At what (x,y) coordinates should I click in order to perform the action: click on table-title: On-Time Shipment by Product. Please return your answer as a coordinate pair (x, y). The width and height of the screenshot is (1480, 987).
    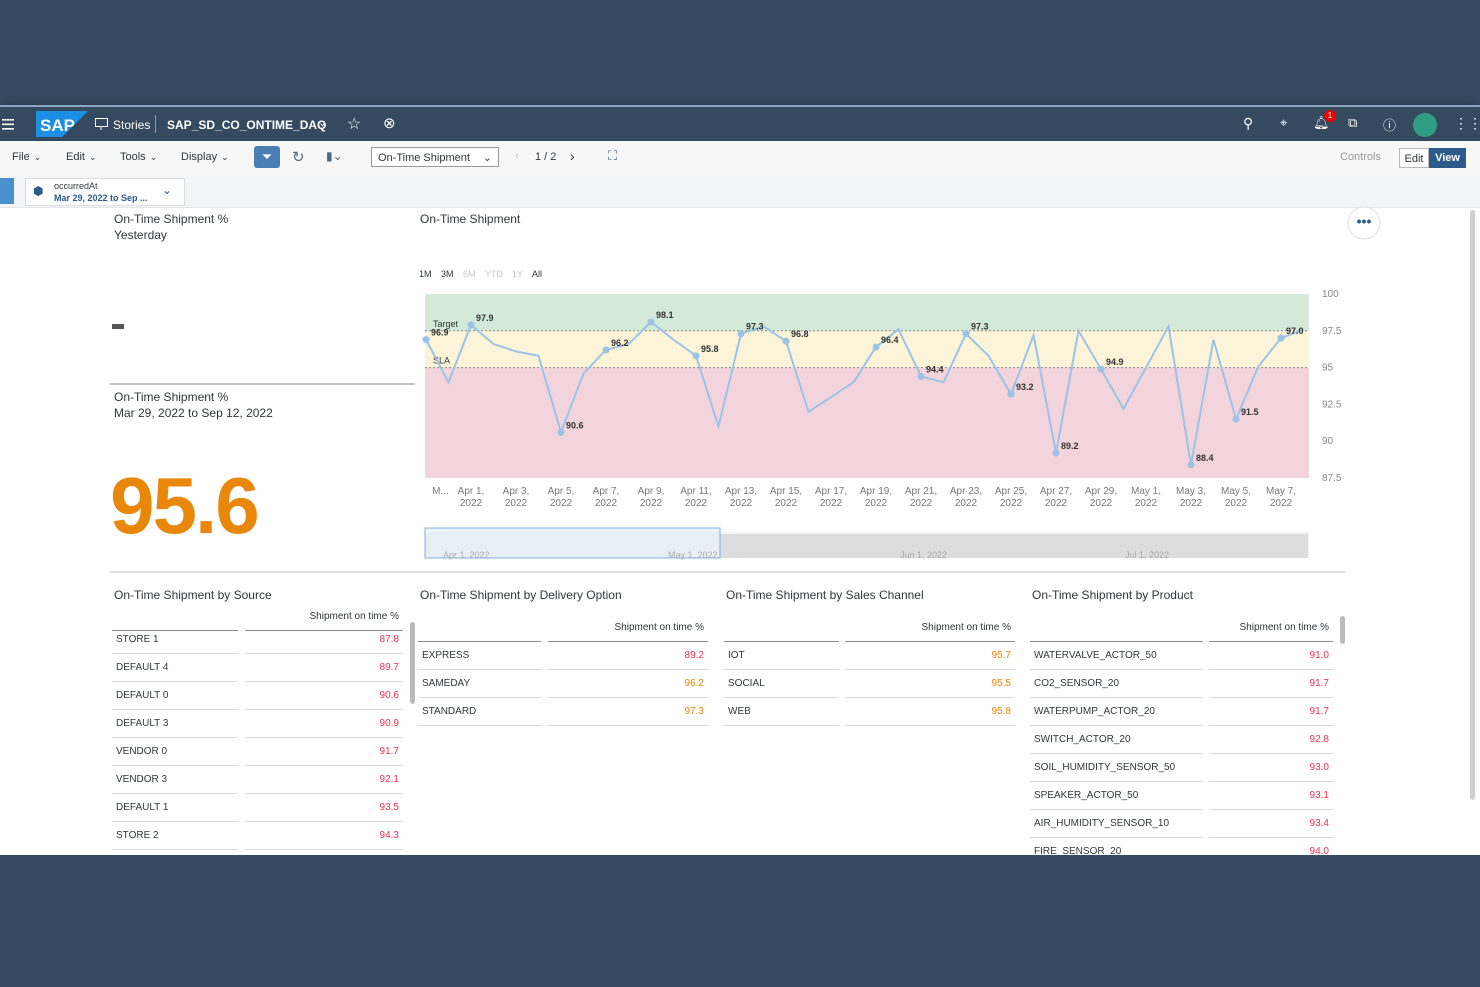
    Looking at the image, I should click on (1112, 595).